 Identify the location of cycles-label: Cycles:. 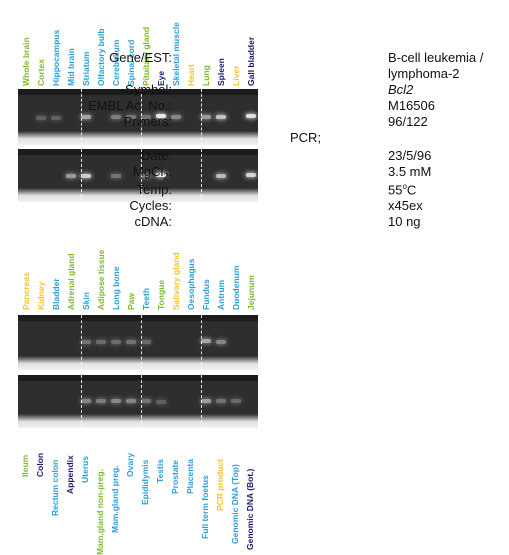
(150, 205).